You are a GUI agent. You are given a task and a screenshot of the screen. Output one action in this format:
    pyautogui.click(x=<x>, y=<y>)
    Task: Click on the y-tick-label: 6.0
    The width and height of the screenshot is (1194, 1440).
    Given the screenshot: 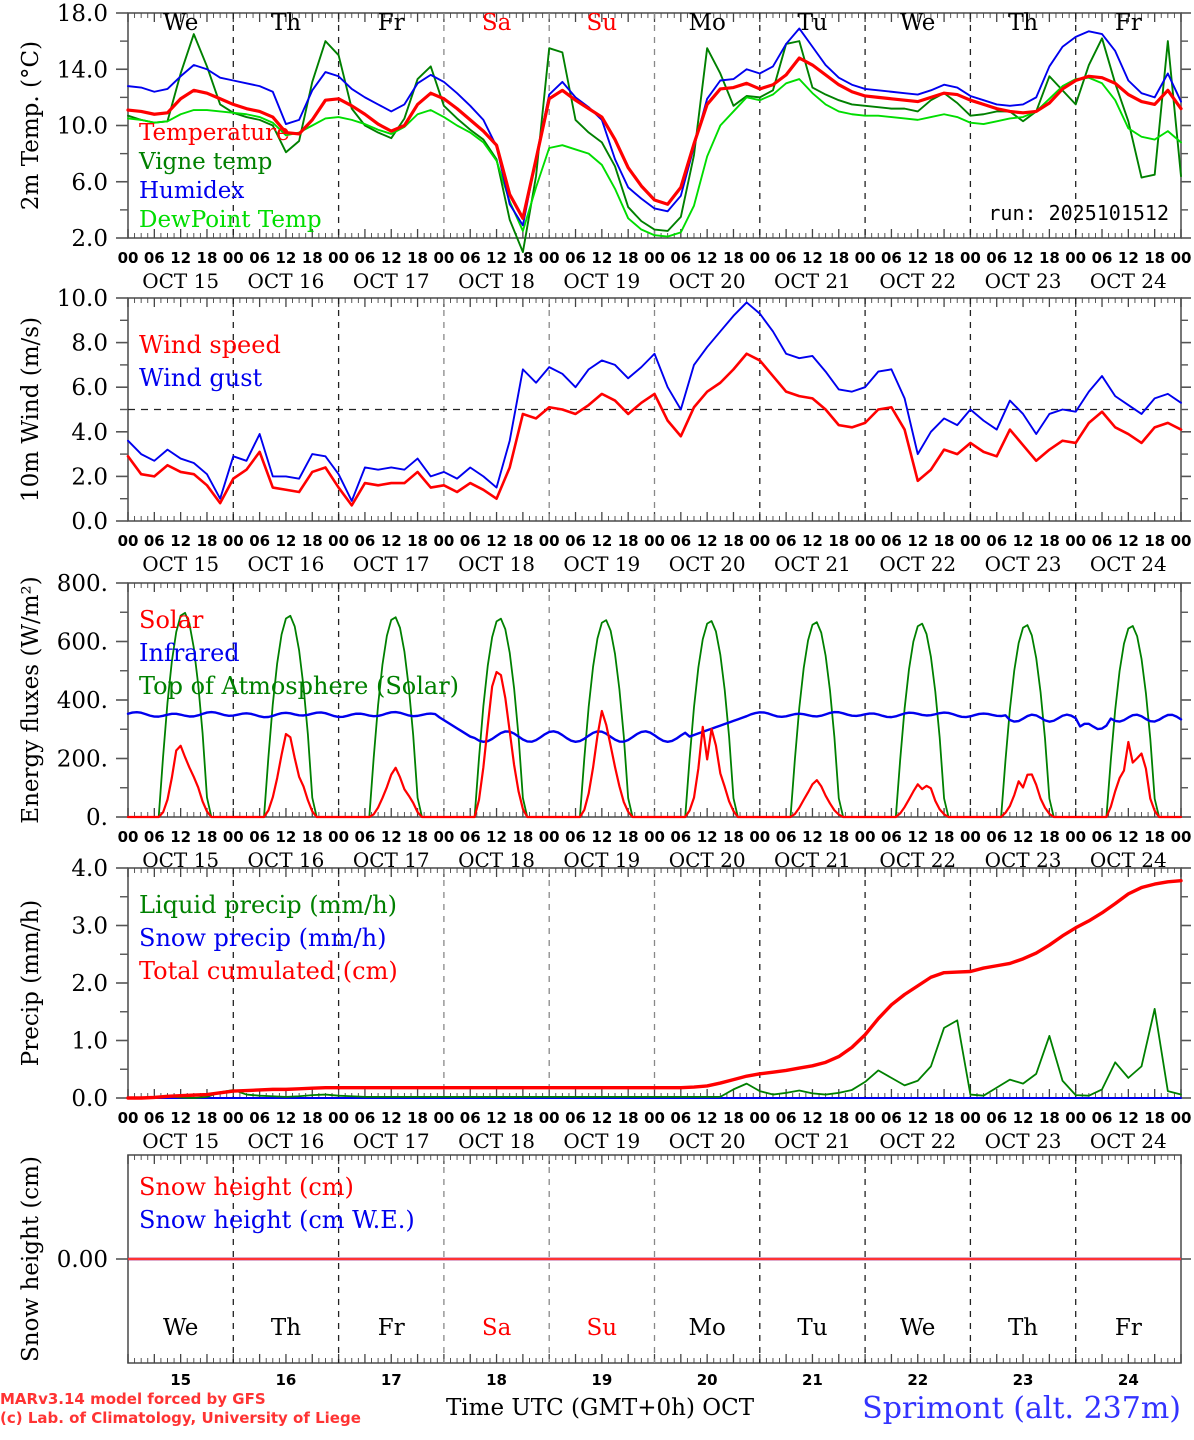 What is the action you would take?
    pyautogui.click(x=89, y=183)
    